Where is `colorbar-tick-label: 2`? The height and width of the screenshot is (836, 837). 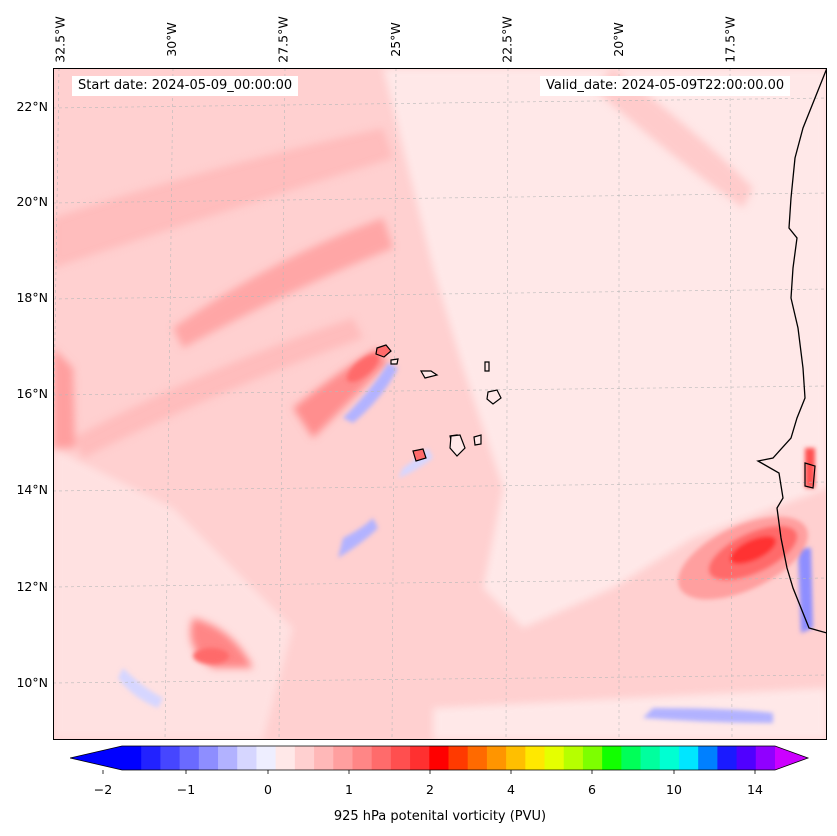
colorbar-tick-label: 2 is located at coordinates (430, 789).